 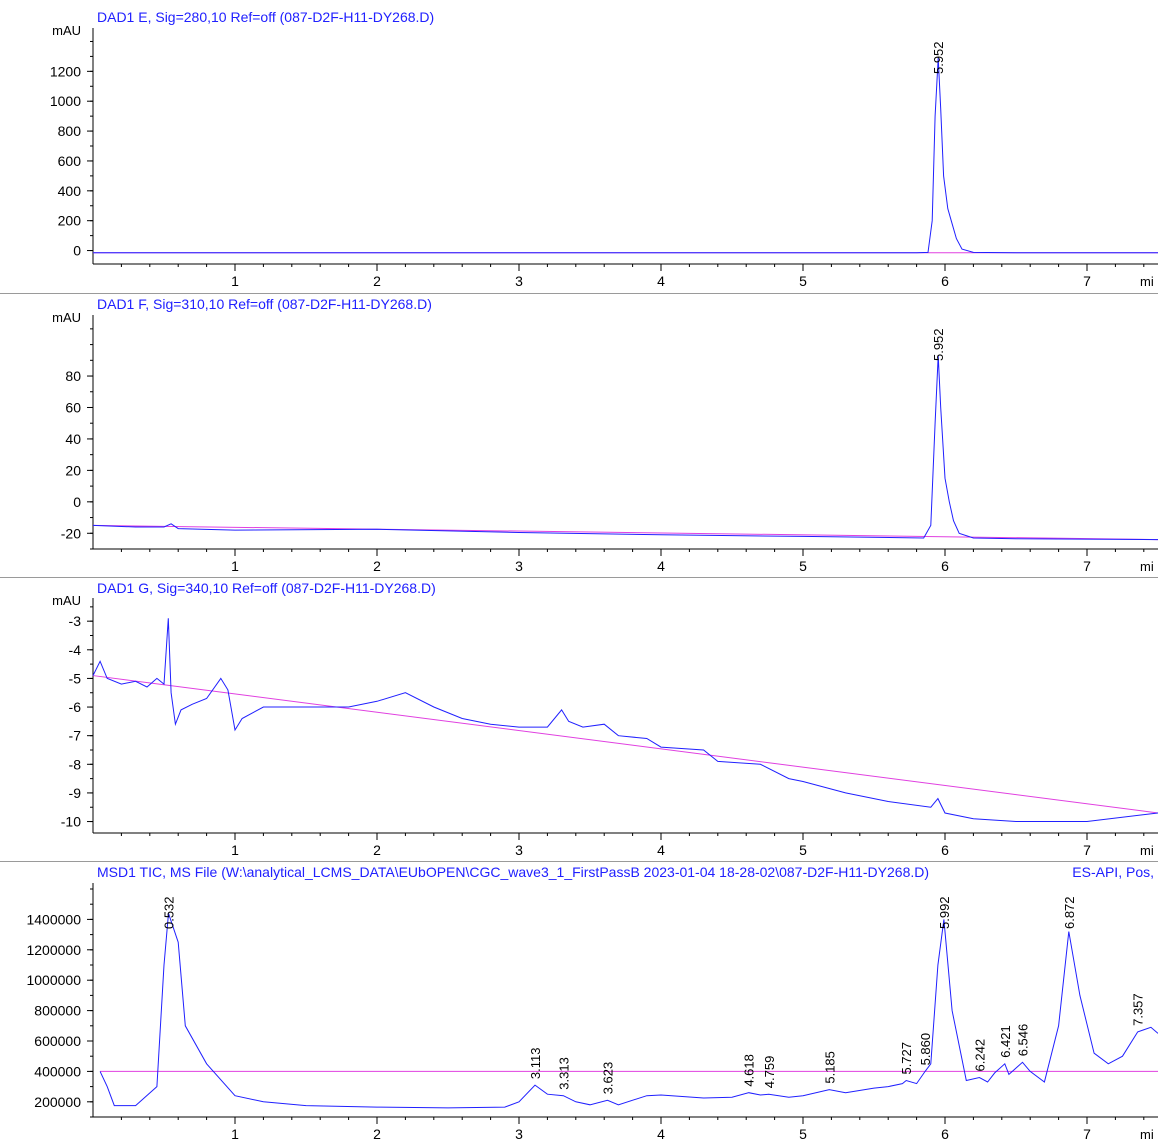 I want to click on y-tick-label: -3, so click(x=75, y=621).